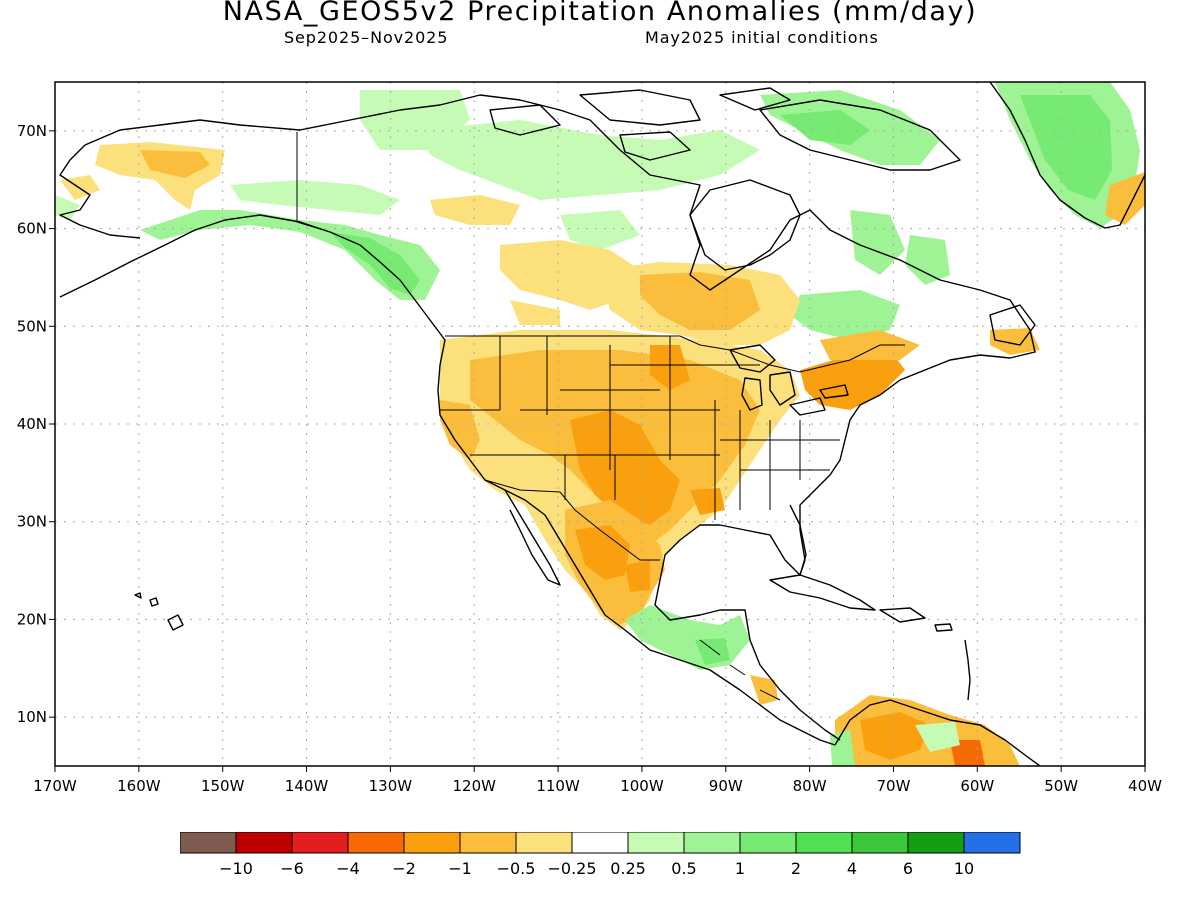 This screenshot has height=900, width=1200. I want to click on west-coast-dry, so click(460, 430).